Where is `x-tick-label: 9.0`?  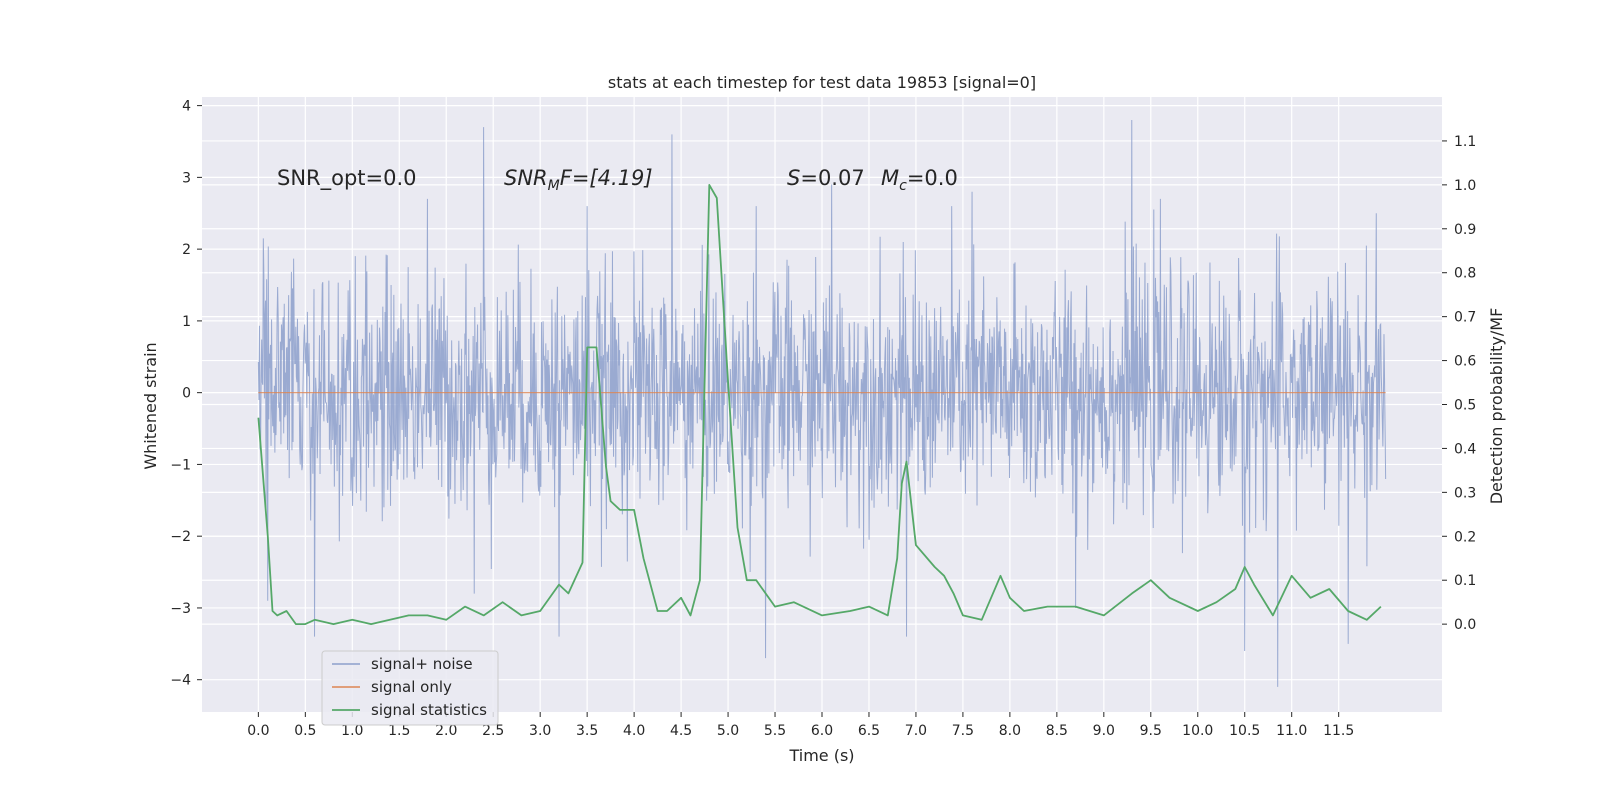 x-tick-label: 9.0 is located at coordinates (1104, 731).